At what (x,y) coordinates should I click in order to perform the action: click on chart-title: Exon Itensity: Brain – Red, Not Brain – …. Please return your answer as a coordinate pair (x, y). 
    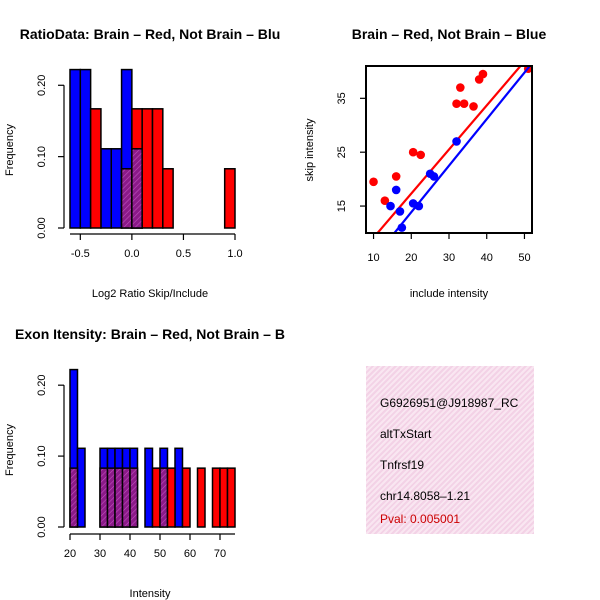
    Looking at the image, I should click on (150, 334).